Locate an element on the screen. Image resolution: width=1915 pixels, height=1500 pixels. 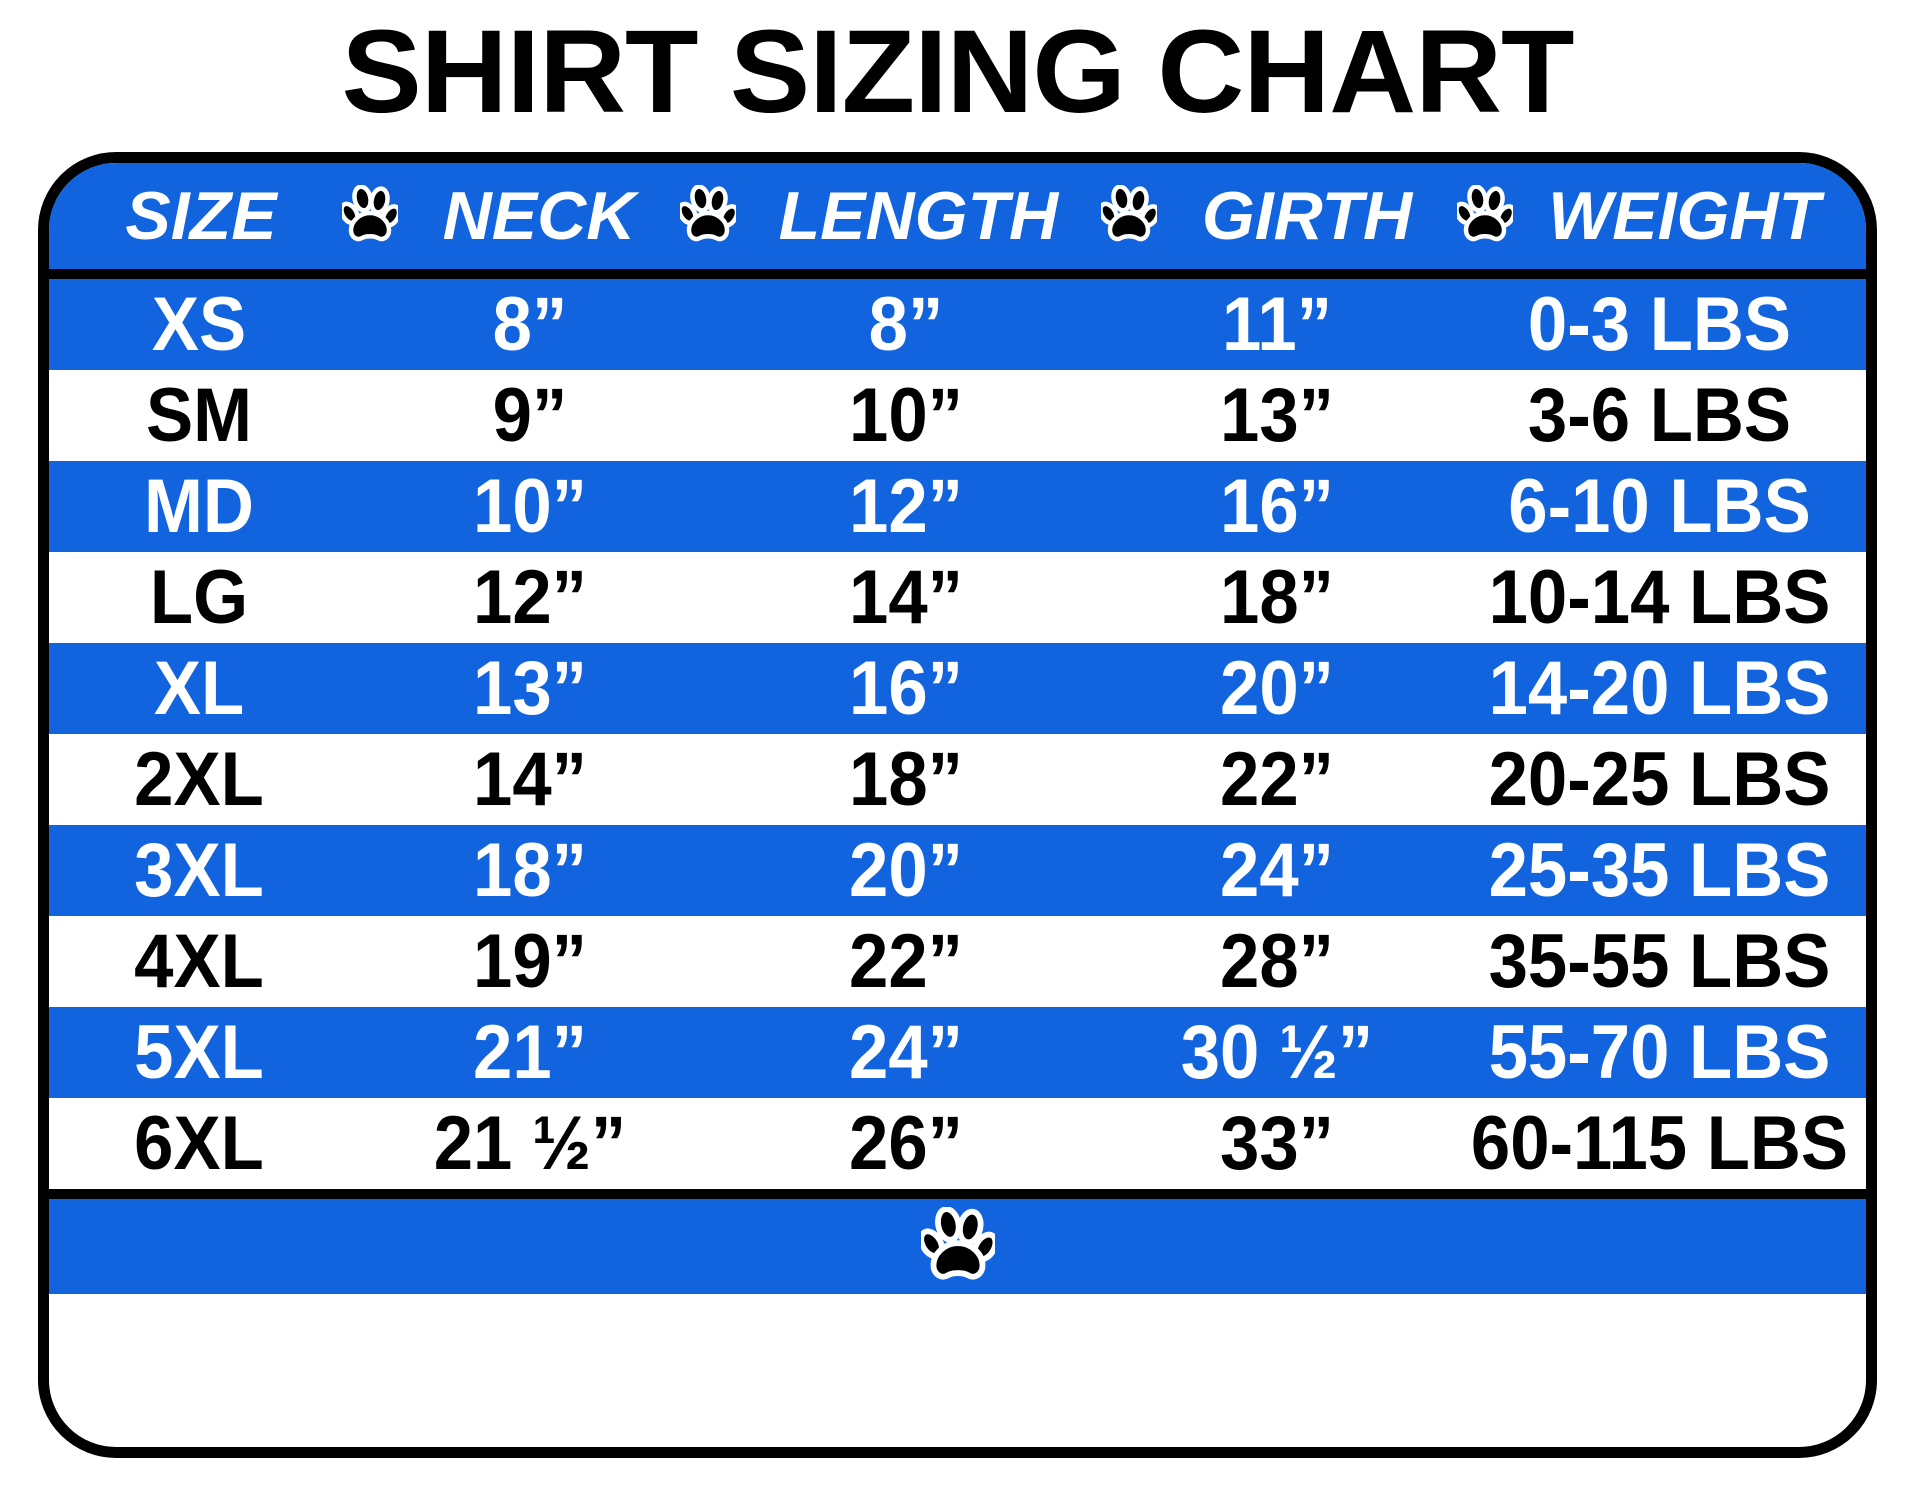
cell-size: MD is located at coordinates (199, 506).